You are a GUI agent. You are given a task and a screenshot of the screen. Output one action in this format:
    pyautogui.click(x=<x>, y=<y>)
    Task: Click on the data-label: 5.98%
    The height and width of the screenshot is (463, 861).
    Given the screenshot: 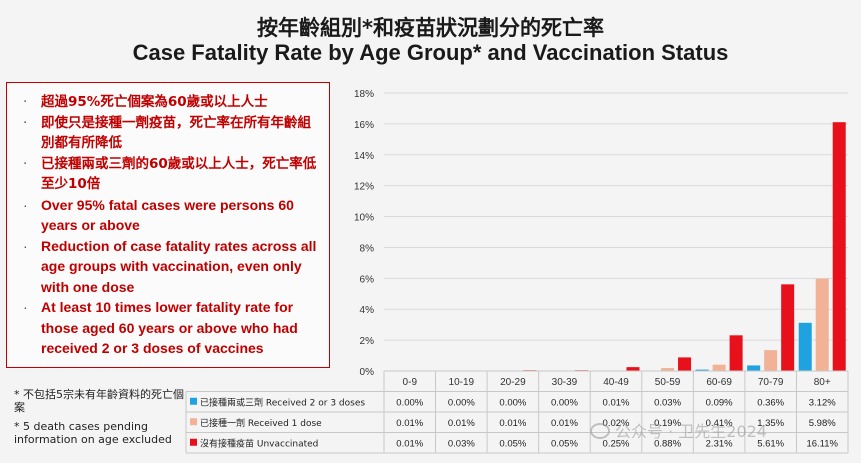 What is the action you would take?
    pyautogui.click(x=822, y=423)
    